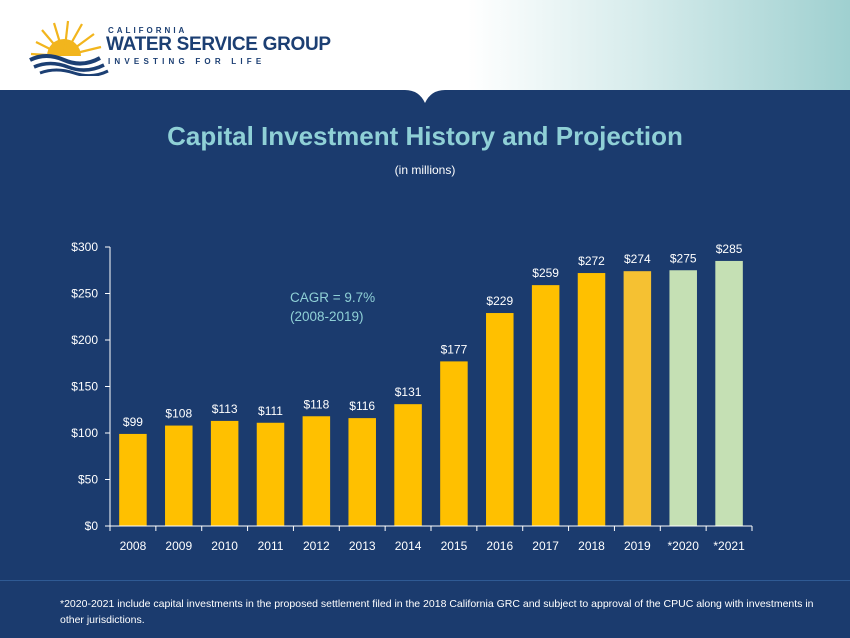 The image size is (850, 638). Describe the element at coordinates (133, 546) in the screenshot. I see `x-tick-label: 2008` at that location.